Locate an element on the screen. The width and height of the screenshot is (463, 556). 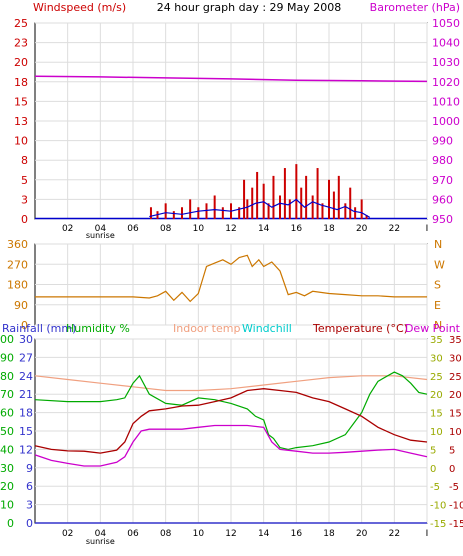
legend-dewpoint: Dew Point is located at coordinates (433, 328).